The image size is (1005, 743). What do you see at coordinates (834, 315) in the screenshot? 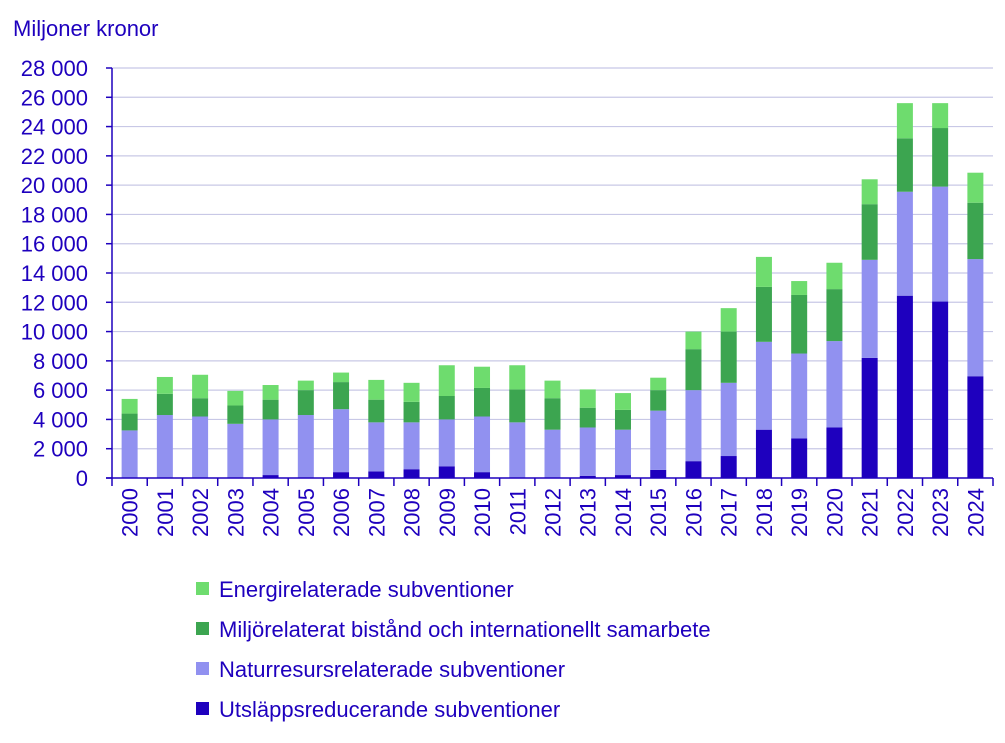
I see `bar-segment-2-2020` at bounding box center [834, 315].